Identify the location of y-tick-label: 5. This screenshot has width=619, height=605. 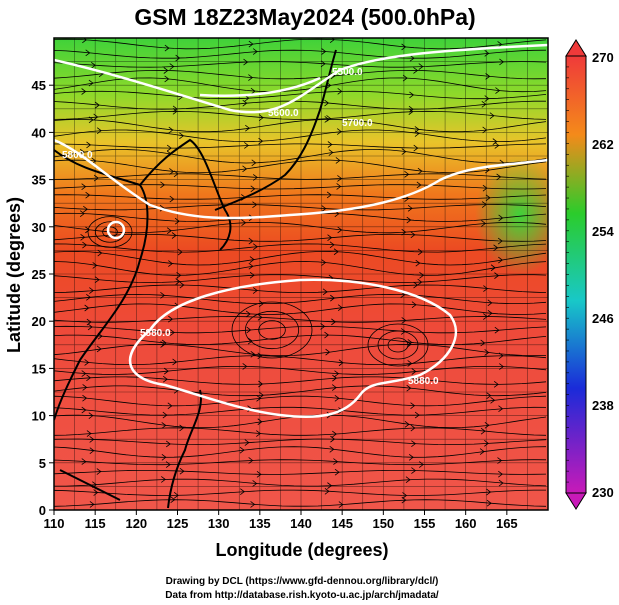
(42, 463).